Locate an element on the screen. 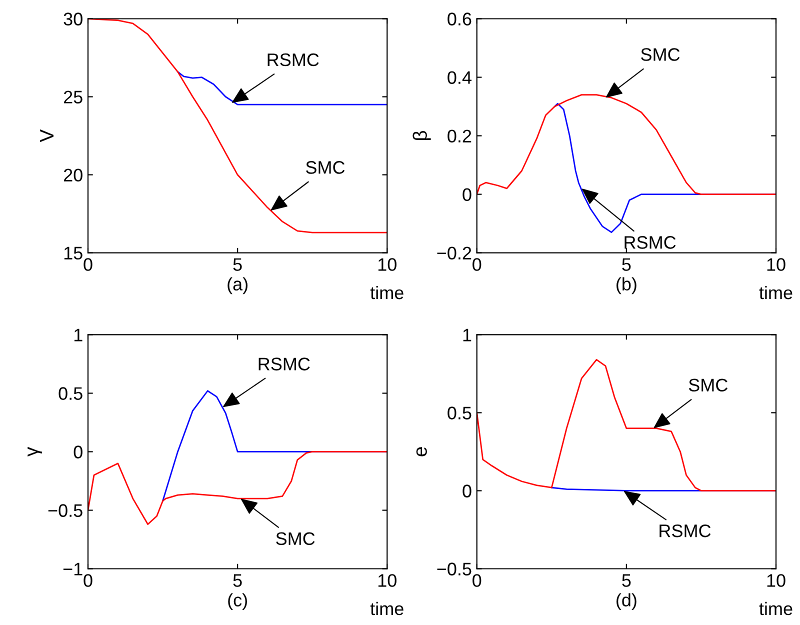 This screenshot has width=800, height=625. y-tick-label: 0.6 is located at coordinates (460, 19).